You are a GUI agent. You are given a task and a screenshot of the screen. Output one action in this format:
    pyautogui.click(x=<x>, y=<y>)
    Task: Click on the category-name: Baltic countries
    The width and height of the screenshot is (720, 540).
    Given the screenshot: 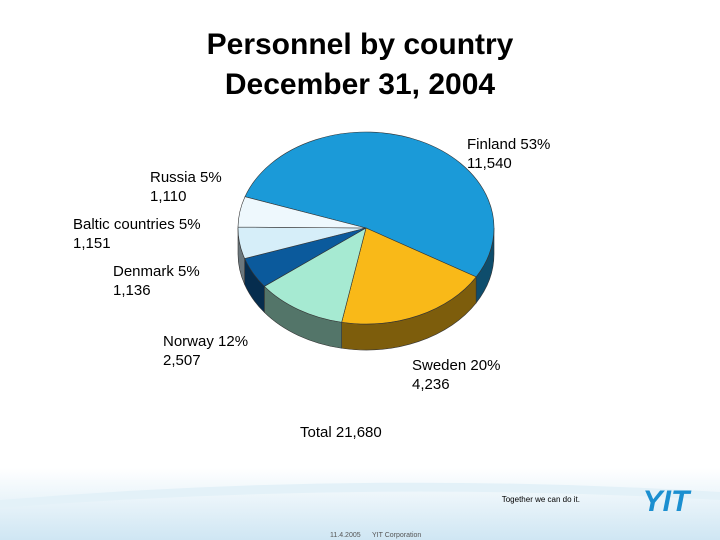 What is the action you would take?
    pyautogui.click(x=124, y=224)
    